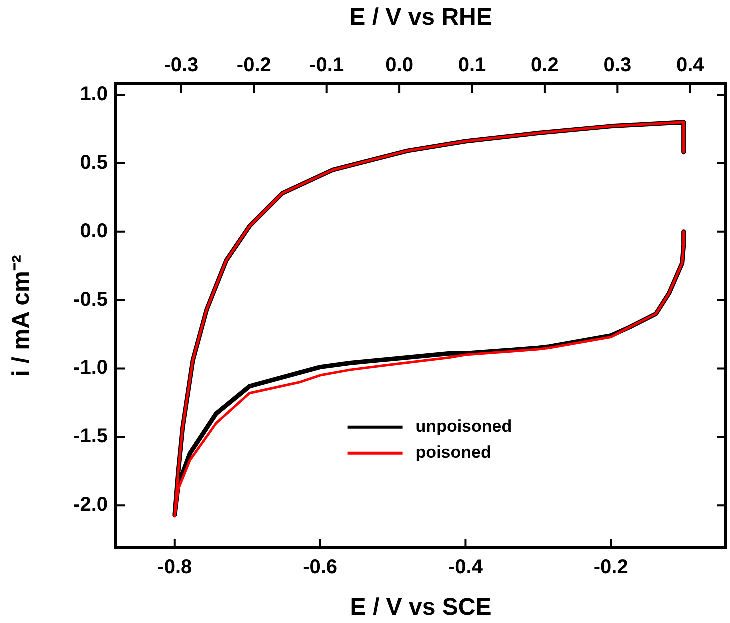 This screenshot has width=730, height=623. I want to click on x-tick-label: -0.6, so click(320, 567).